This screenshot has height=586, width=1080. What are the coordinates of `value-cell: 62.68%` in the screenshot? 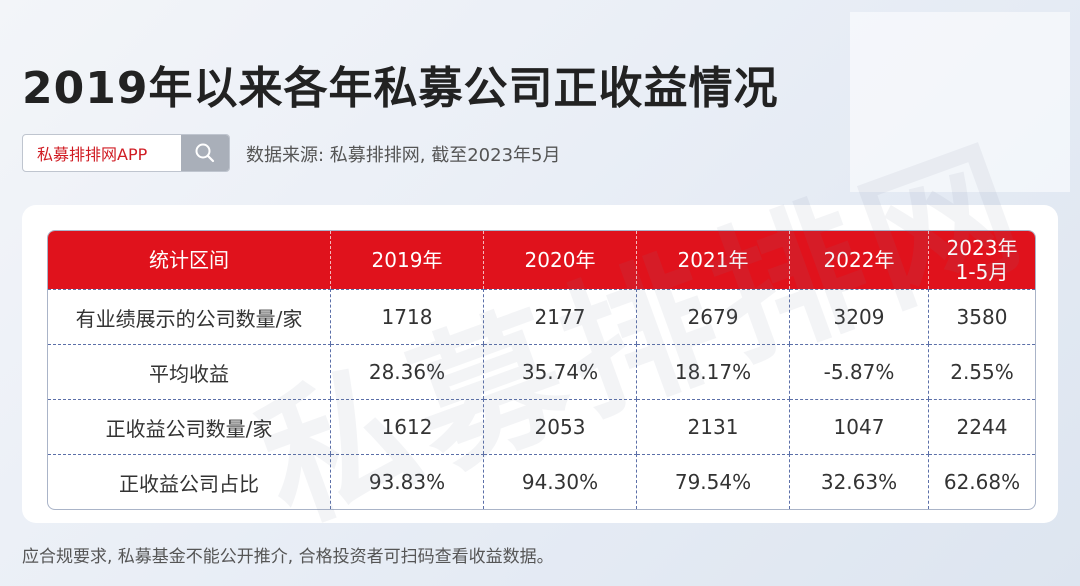 It's located at (982, 481).